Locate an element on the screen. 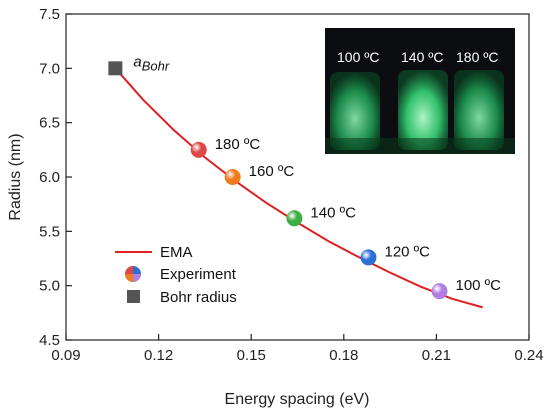  x-tick-label: 0.09 is located at coordinates (65, 355).